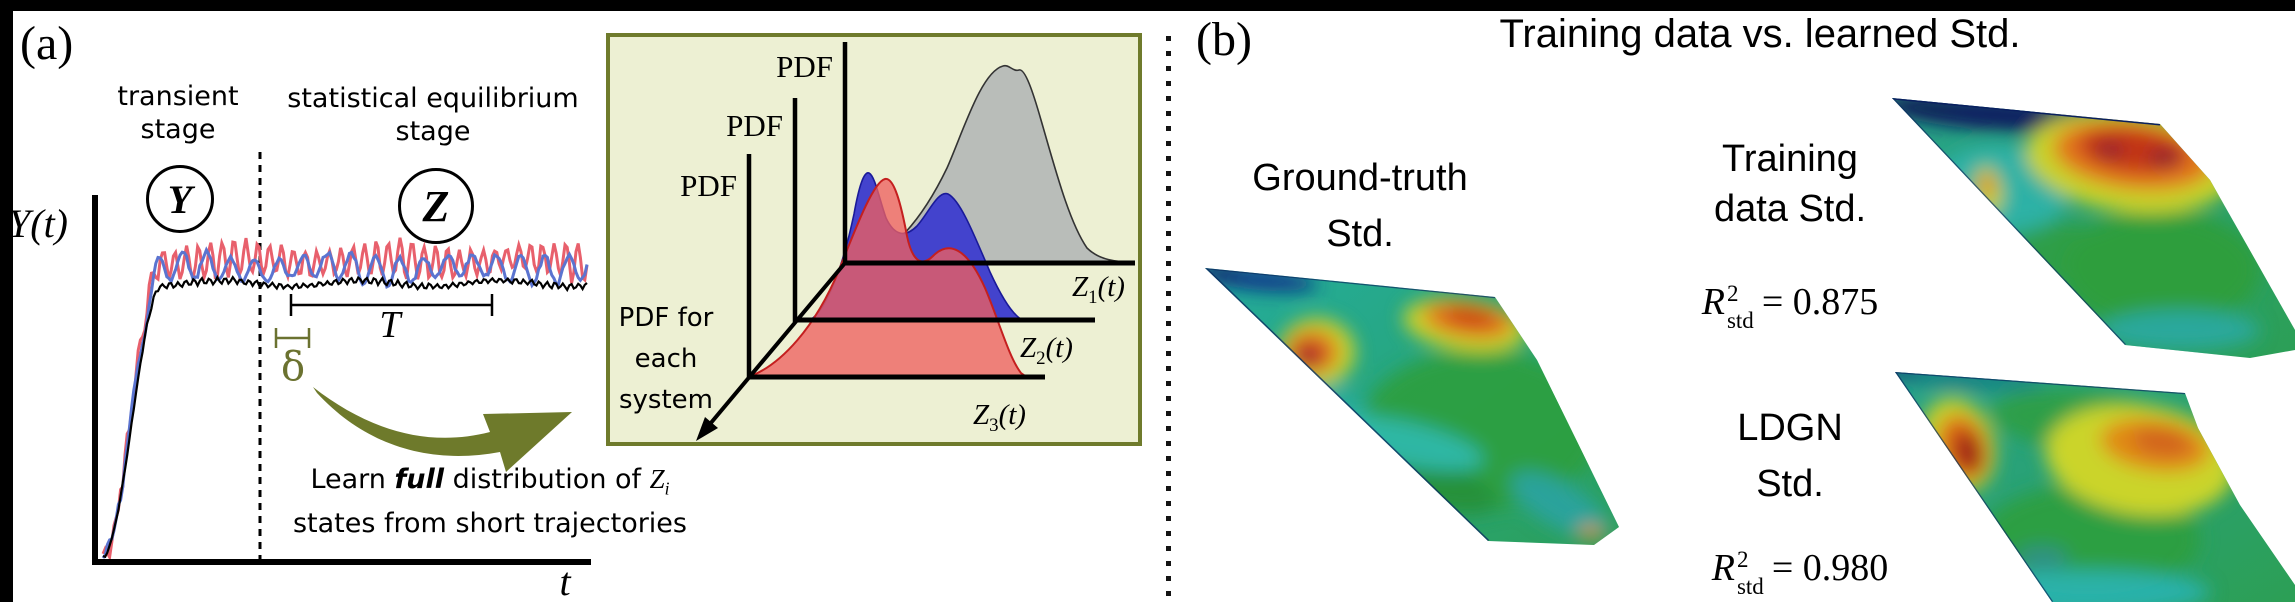 This screenshot has height=602, width=2295. Describe the element at coordinates (667, 488) in the screenshot. I see `caption-sub-i: i` at that location.